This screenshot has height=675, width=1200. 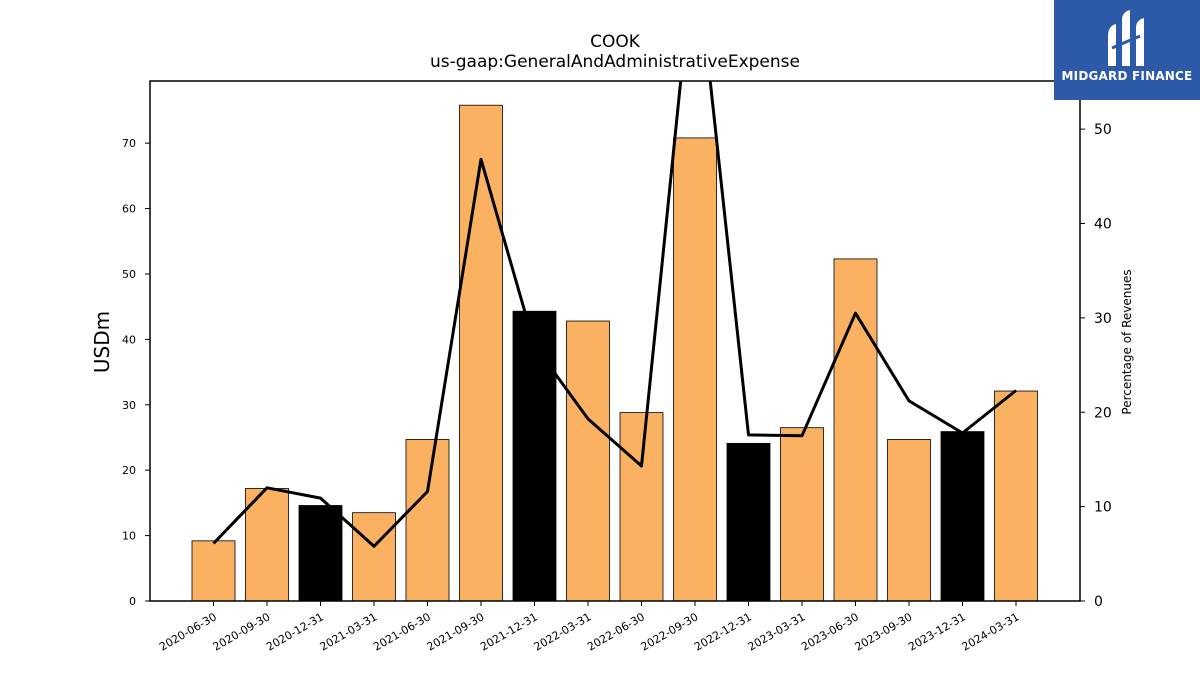 I want to click on x-tick-label-2020-12-31: 2020-12-31, so click(x=295, y=631).